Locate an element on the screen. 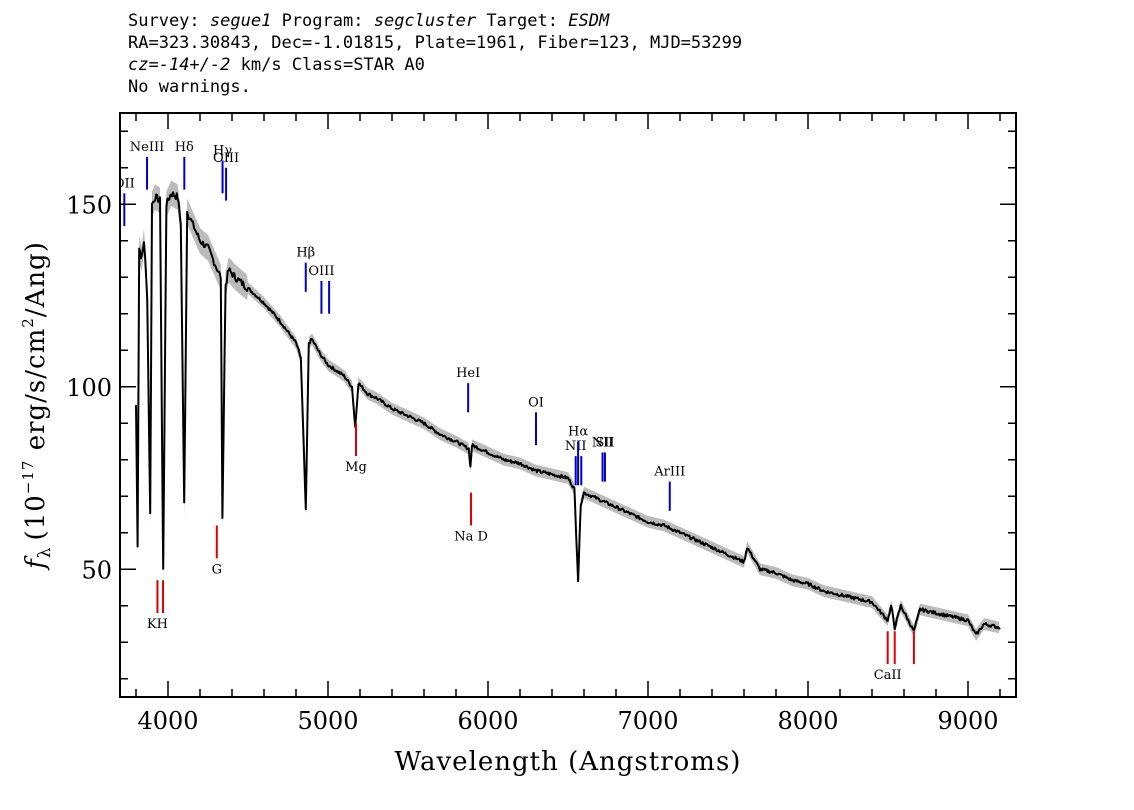 The image size is (1134, 810). absorption-line-label-5: CaII is located at coordinates (888, 675).